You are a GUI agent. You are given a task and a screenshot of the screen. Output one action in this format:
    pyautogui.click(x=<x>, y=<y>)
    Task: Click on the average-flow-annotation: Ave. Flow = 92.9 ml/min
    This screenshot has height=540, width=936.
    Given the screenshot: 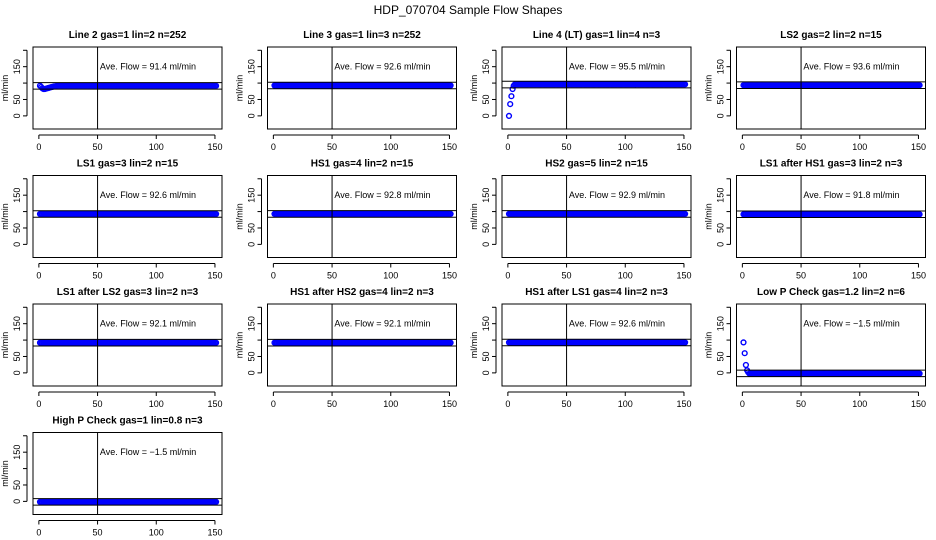 What is the action you would take?
    pyautogui.click(x=617, y=195)
    